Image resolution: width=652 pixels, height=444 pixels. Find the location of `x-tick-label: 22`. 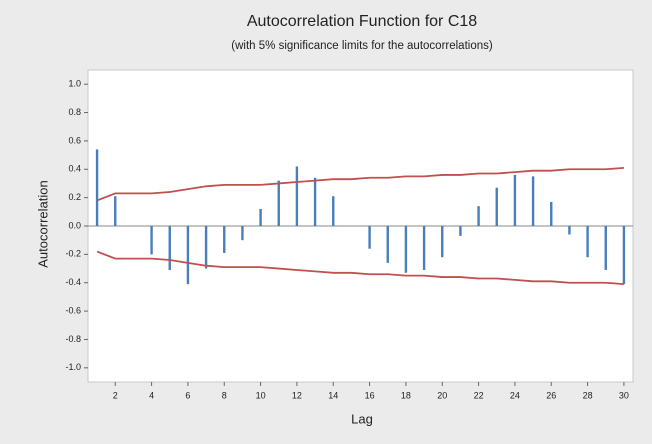

x-tick-label: 22 is located at coordinates (479, 395).